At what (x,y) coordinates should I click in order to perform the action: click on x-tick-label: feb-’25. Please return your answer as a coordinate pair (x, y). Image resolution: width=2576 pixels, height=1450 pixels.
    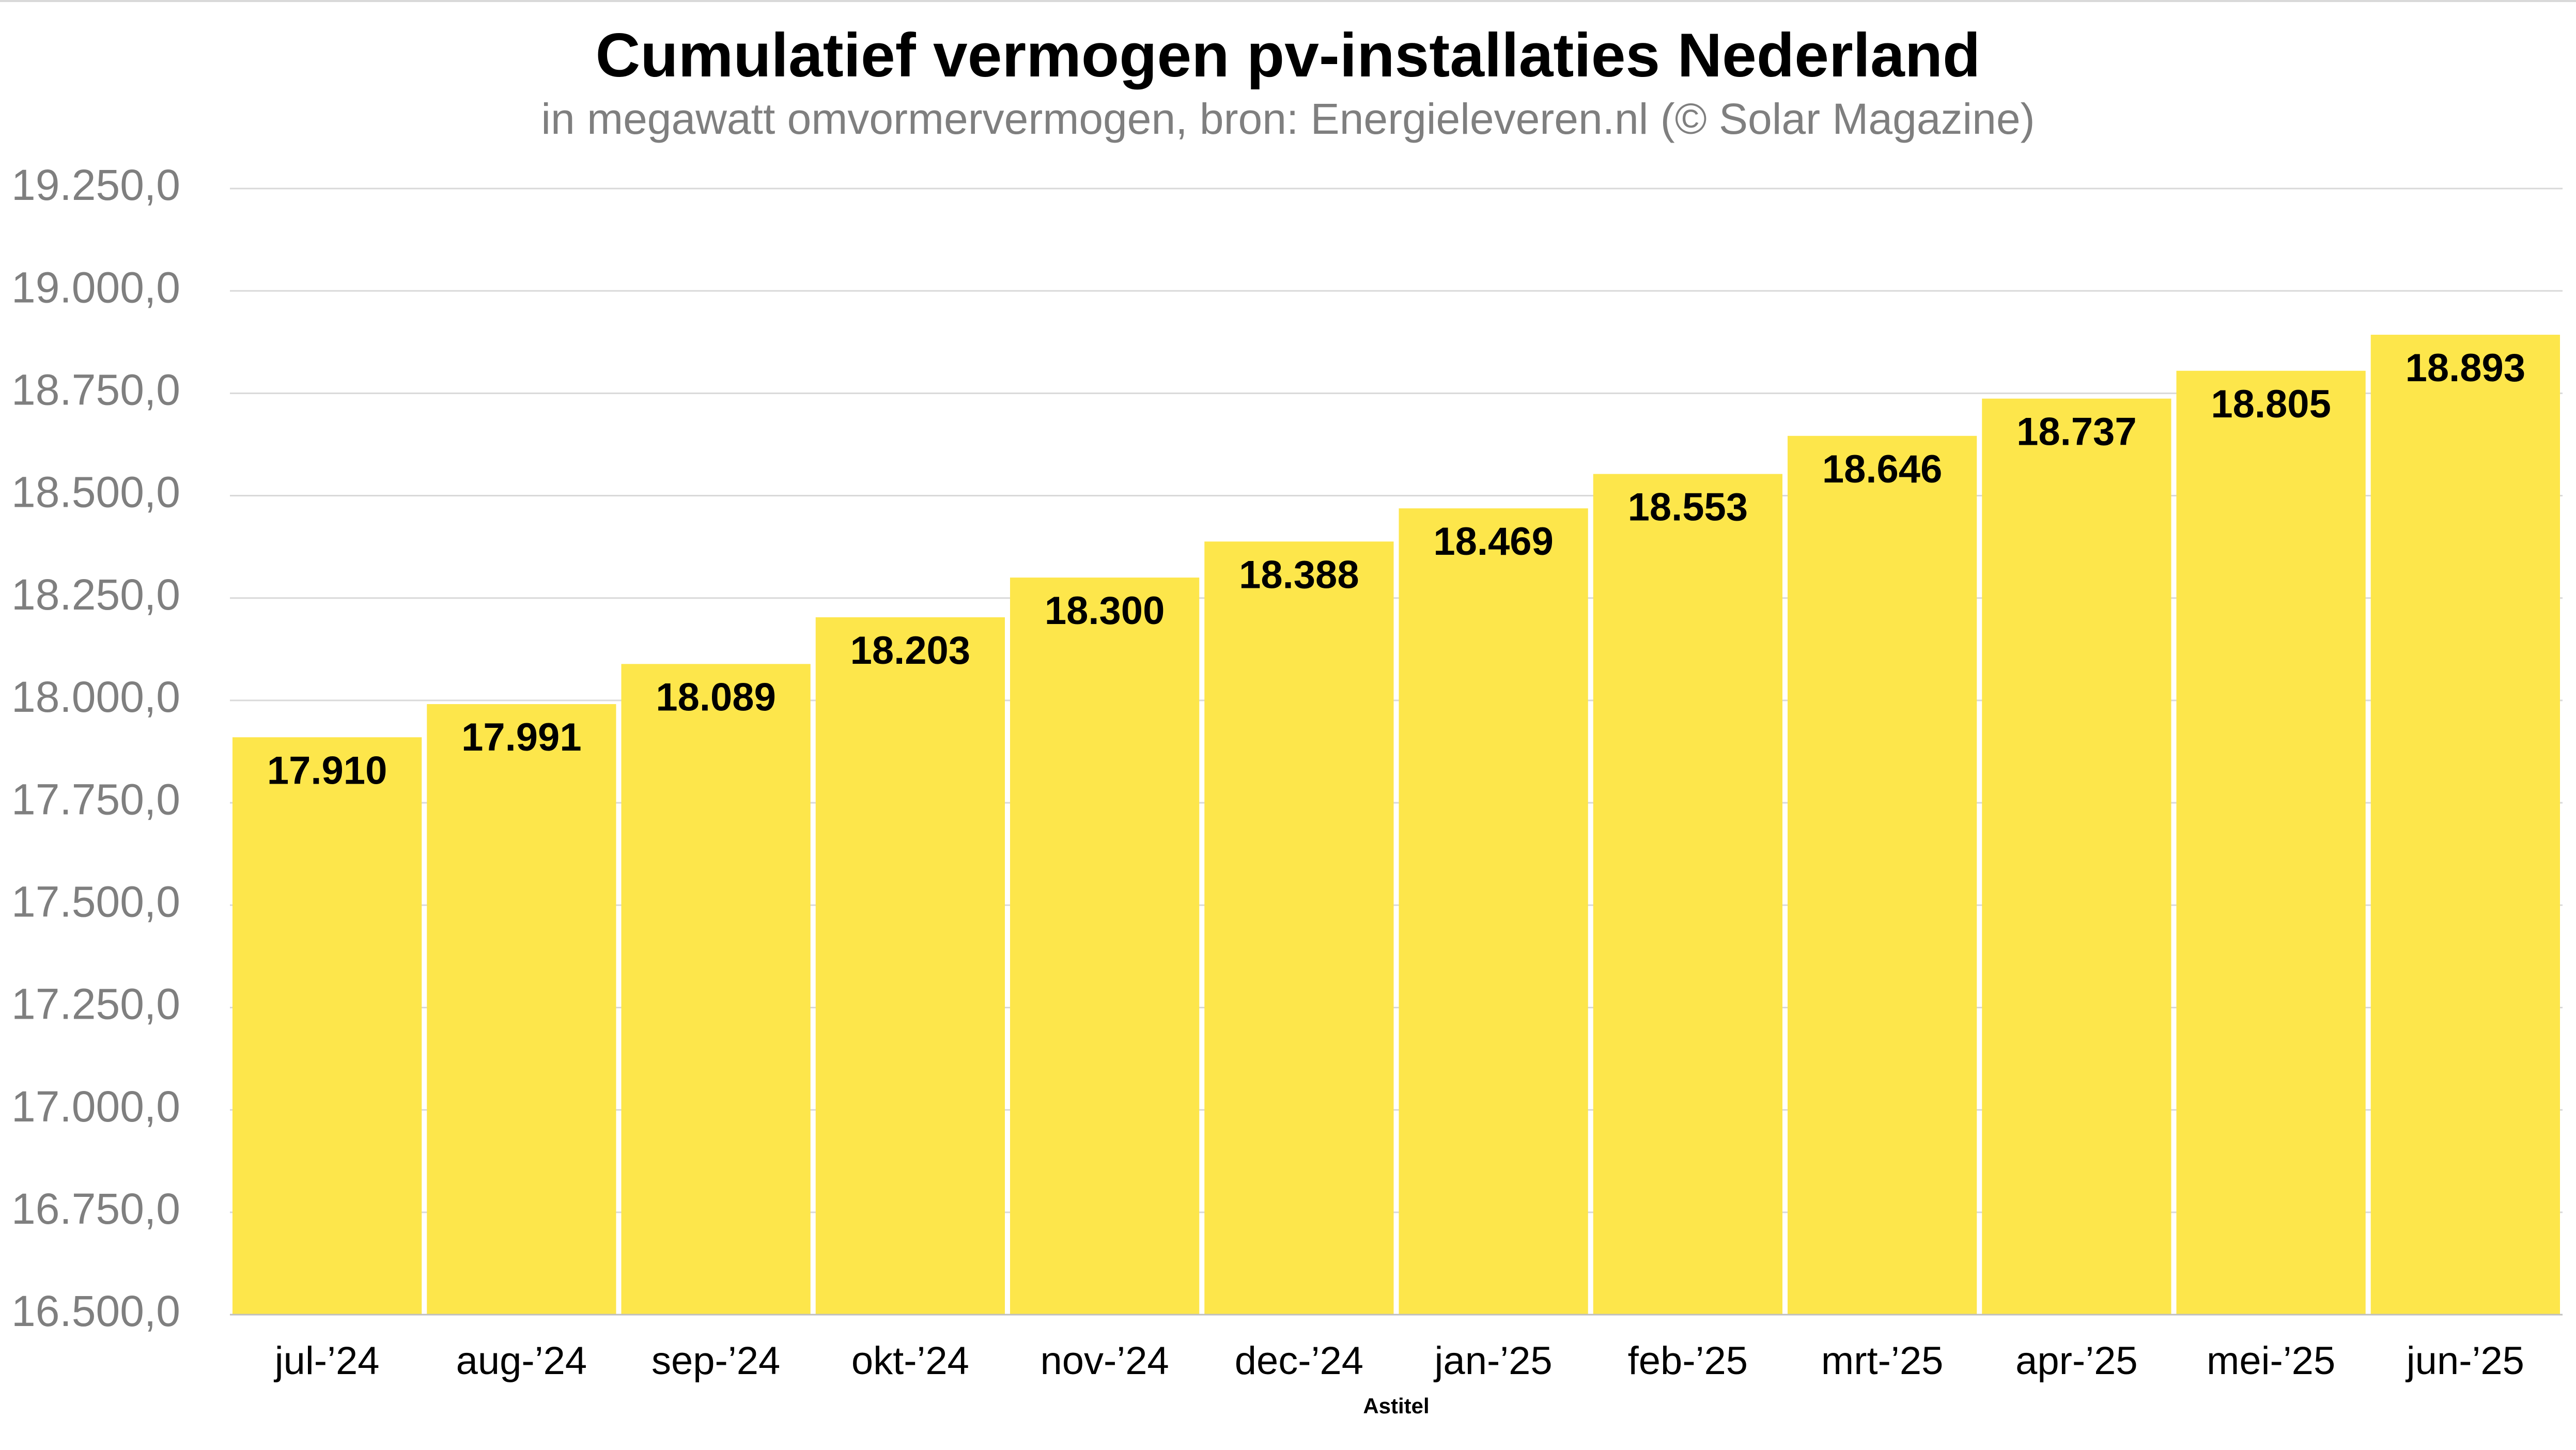
    Looking at the image, I should click on (1688, 1361).